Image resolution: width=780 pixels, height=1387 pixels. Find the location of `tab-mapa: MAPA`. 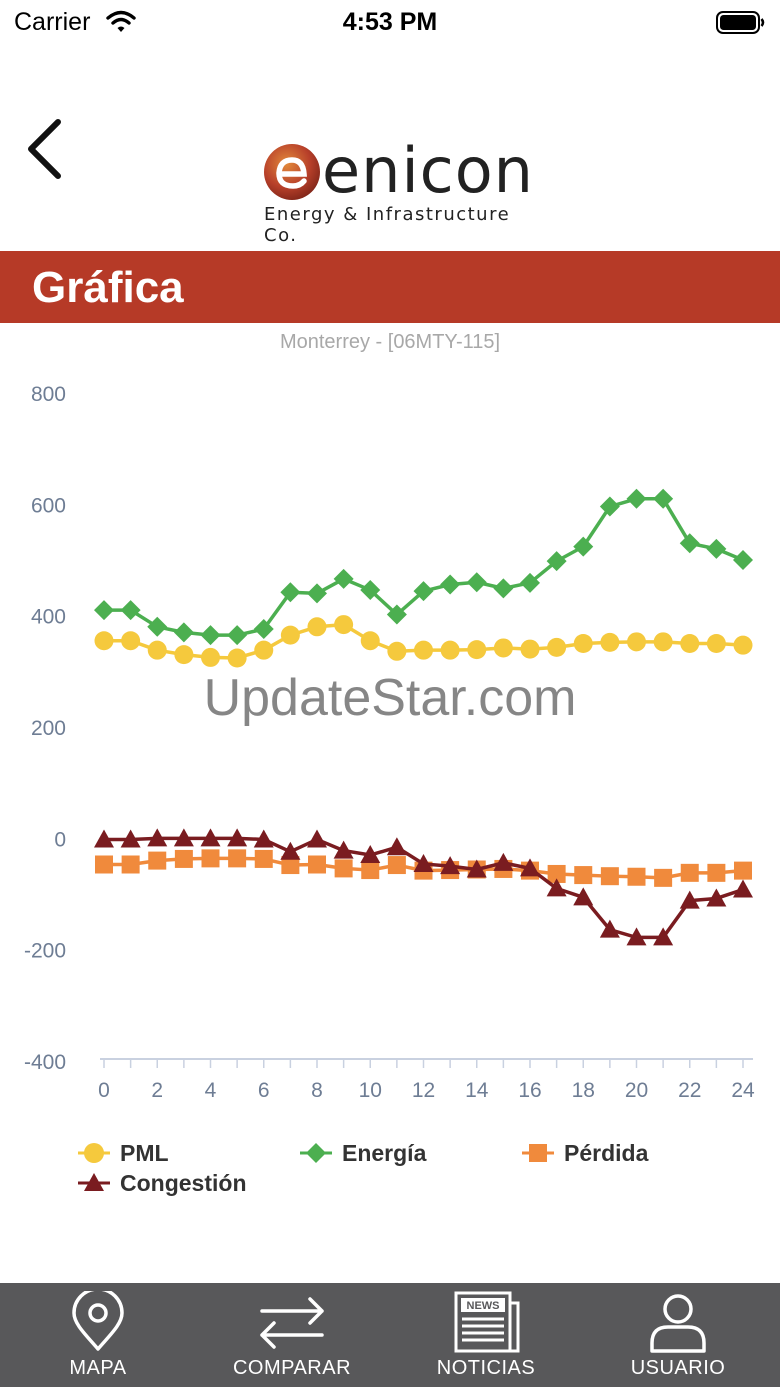

tab-mapa: MAPA is located at coordinates (98, 1335).